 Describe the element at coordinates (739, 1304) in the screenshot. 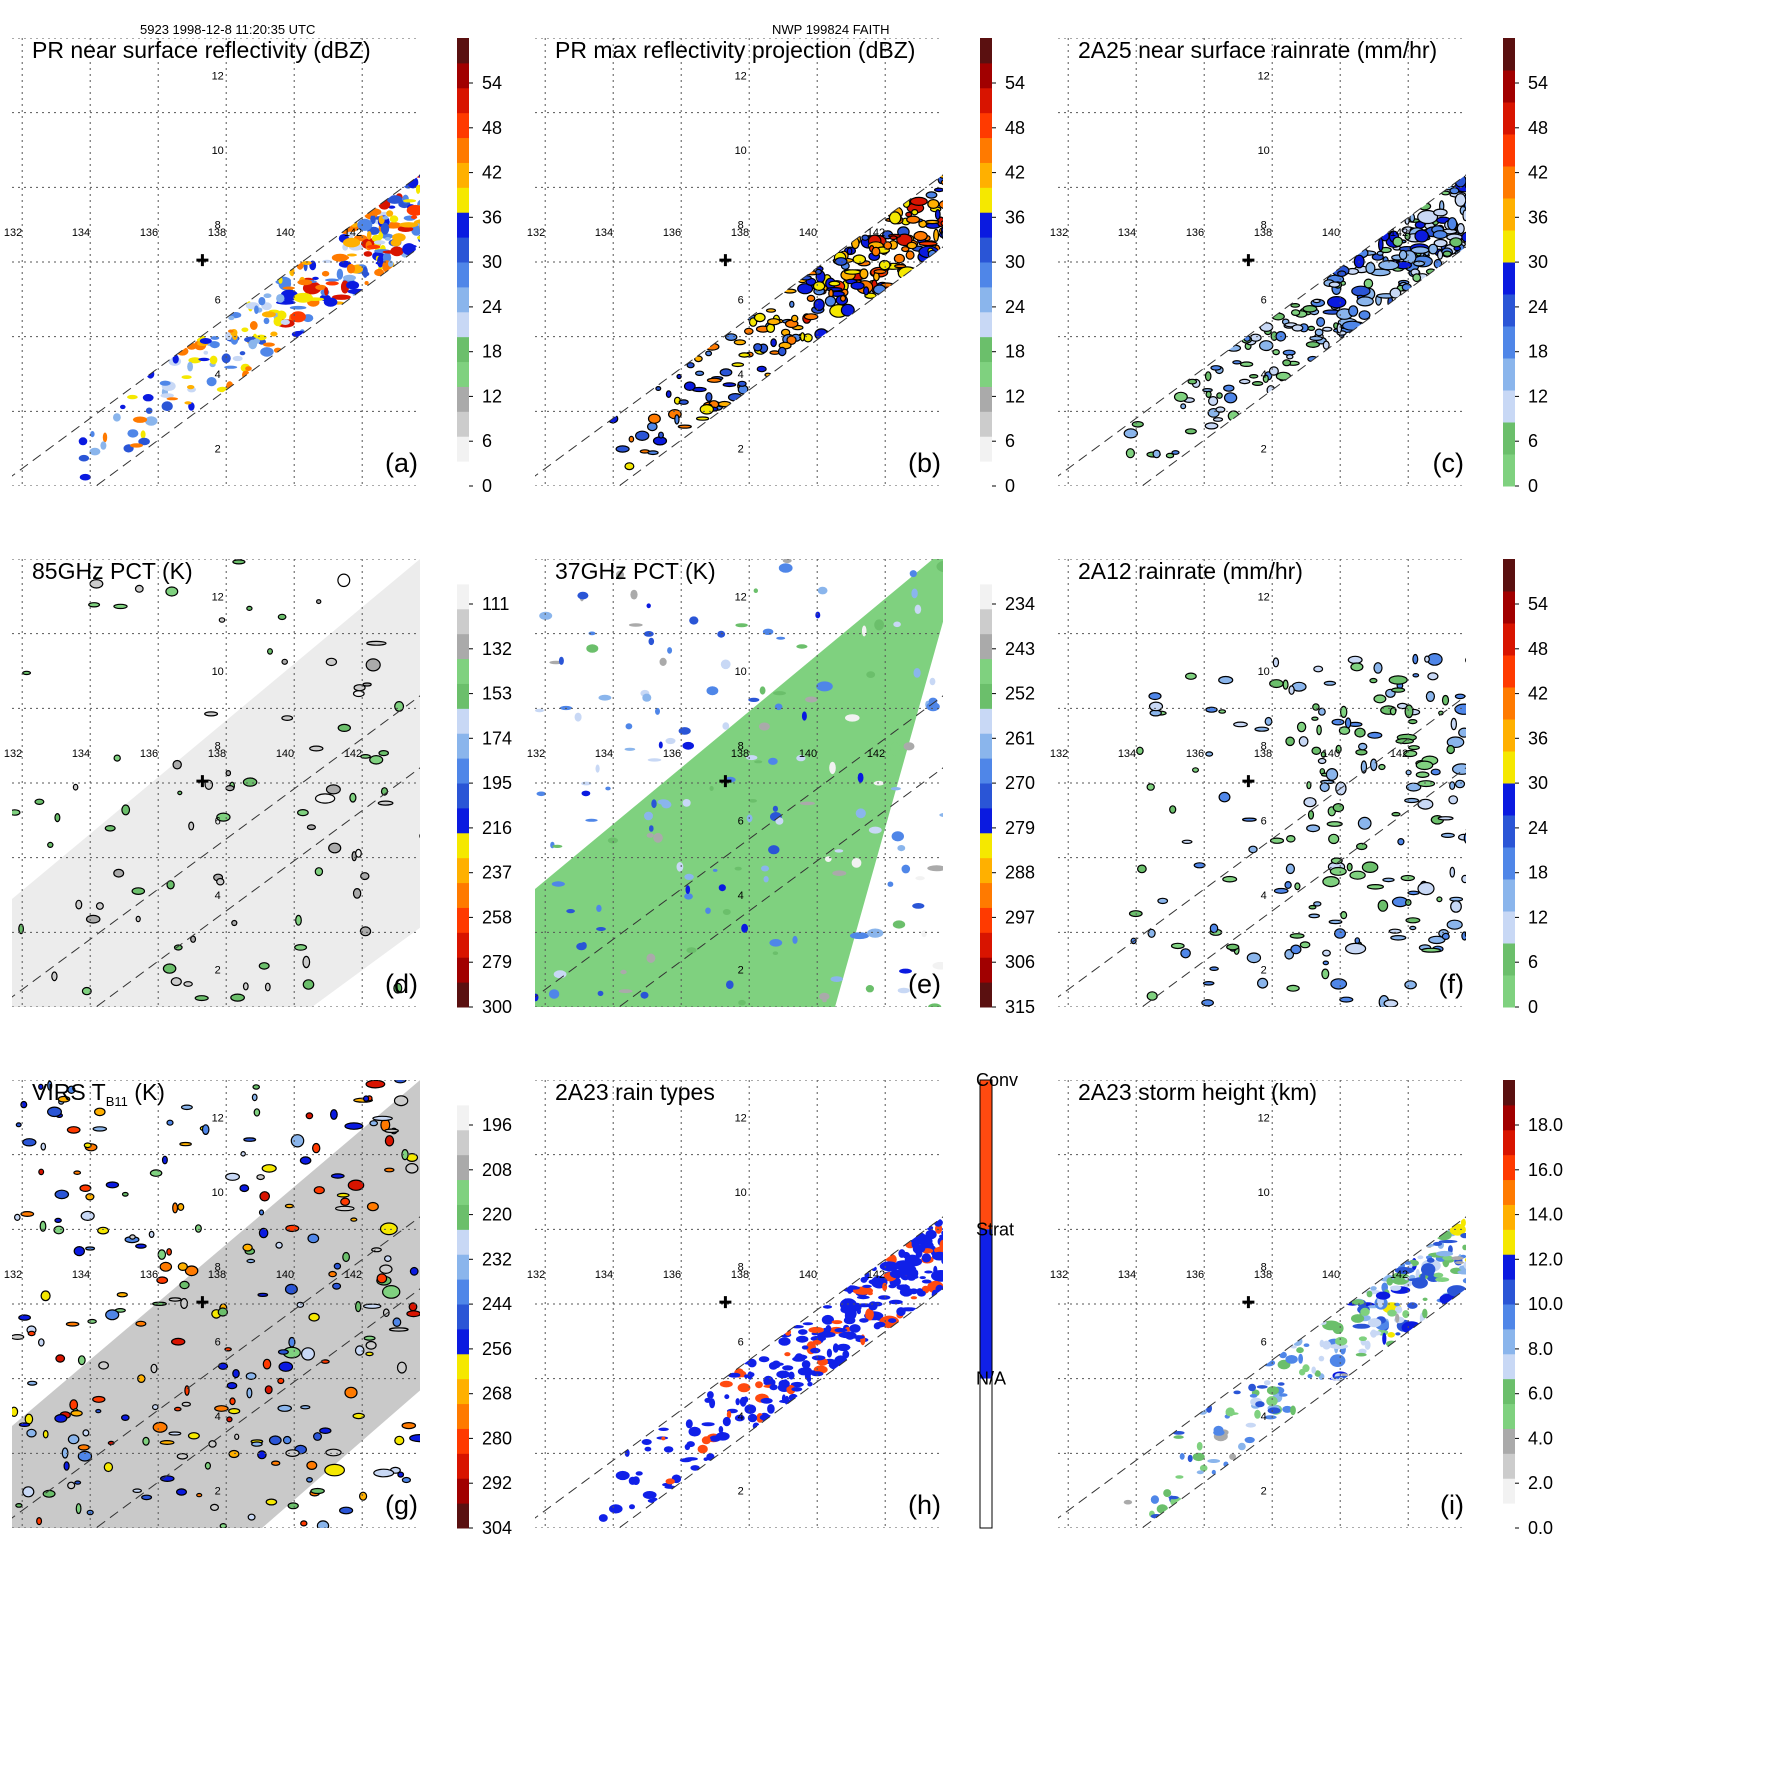

I see `swath-mask` at that location.